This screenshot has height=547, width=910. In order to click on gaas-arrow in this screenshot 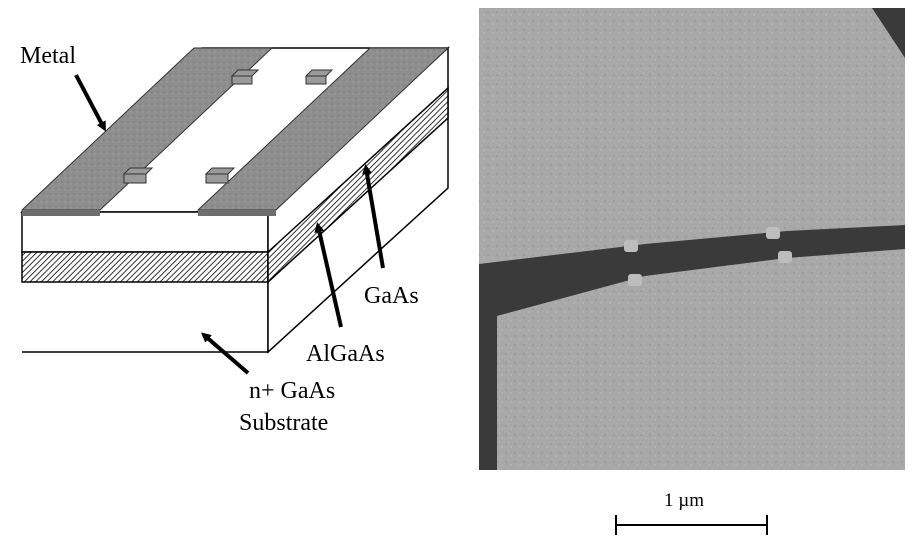, I will do `click(373, 216)`.